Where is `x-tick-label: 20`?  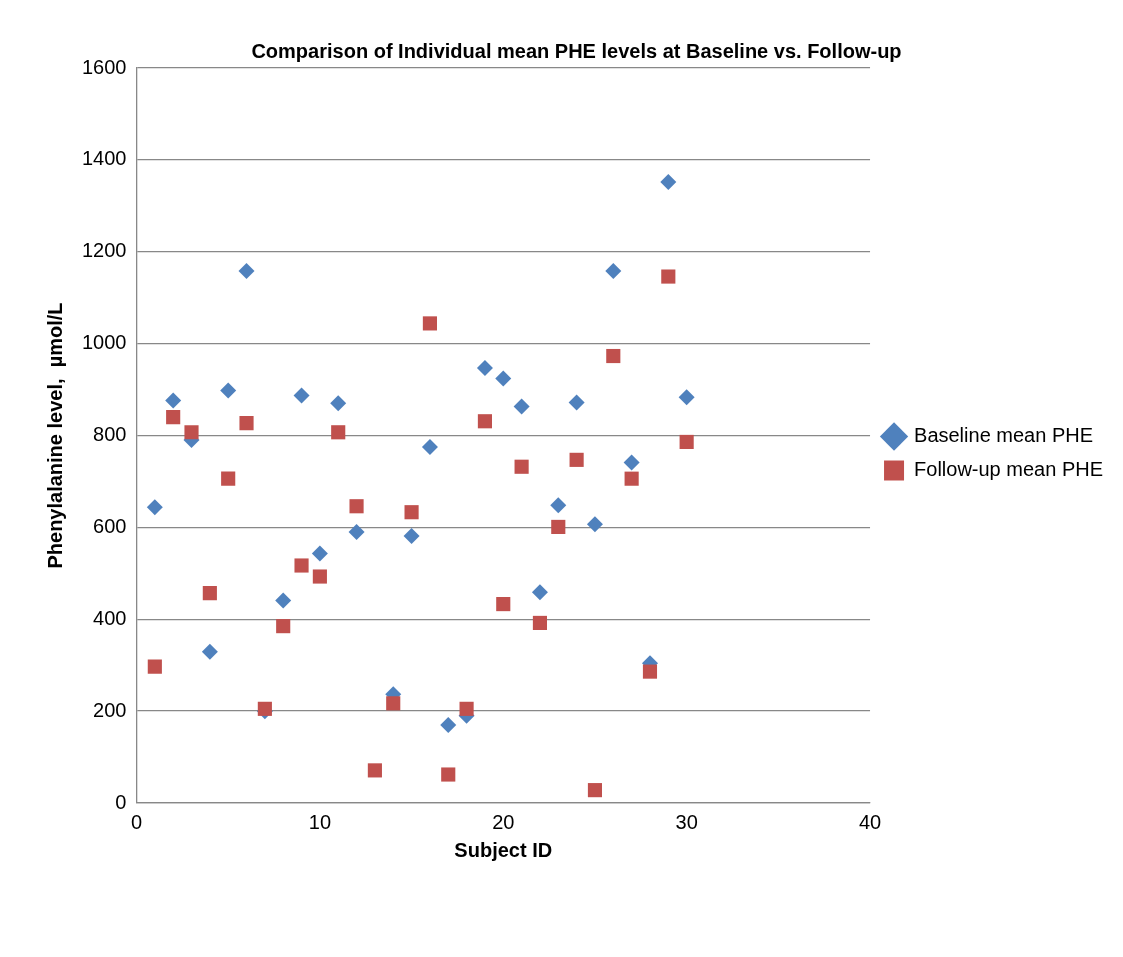 x-tick-label: 20 is located at coordinates (503, 821).